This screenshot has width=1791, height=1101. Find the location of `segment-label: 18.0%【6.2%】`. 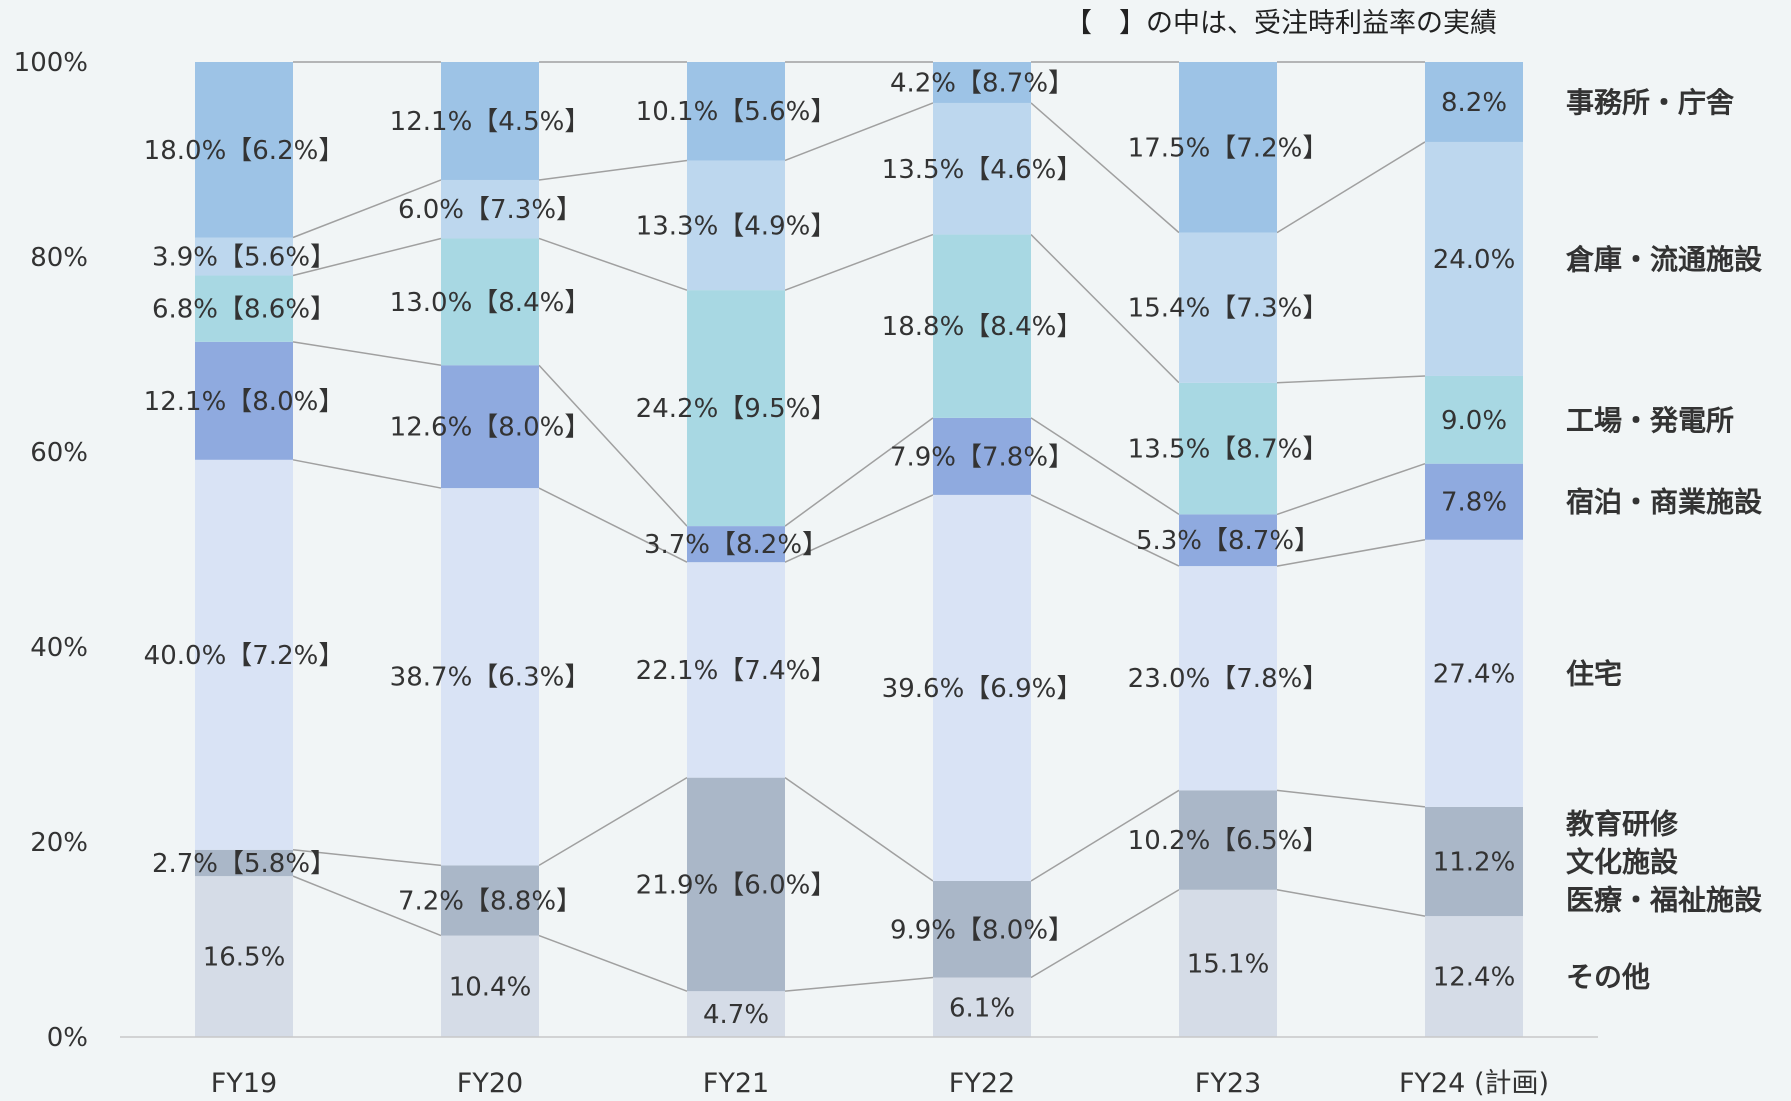

segment-label: 18.0%【6.2%】 is located at coordinates (244, 151).